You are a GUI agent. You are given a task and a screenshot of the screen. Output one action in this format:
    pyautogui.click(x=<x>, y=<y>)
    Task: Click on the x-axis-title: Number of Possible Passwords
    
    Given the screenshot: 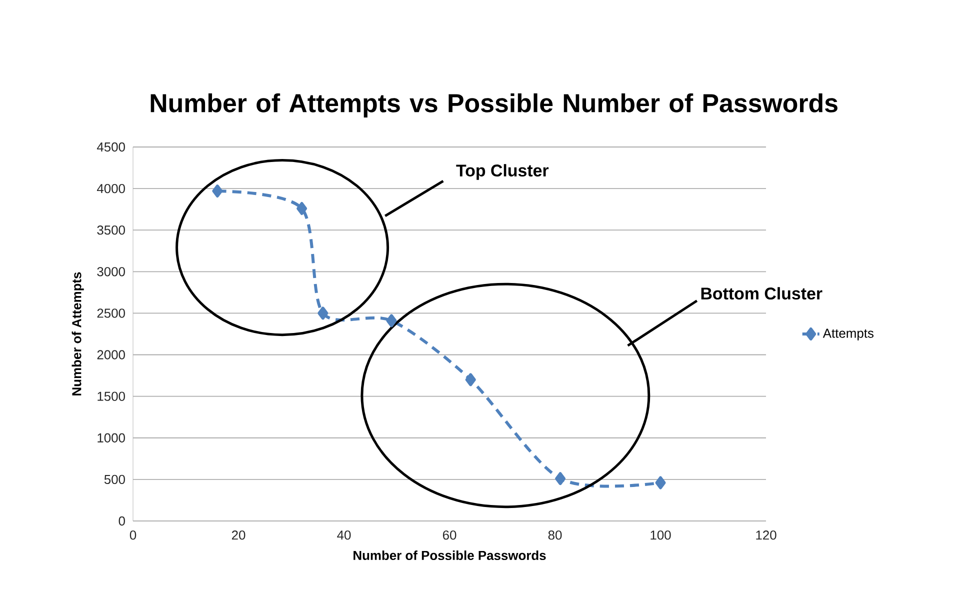 What is the action you would take?
    pyautogui.click(x=450, y=555)
    